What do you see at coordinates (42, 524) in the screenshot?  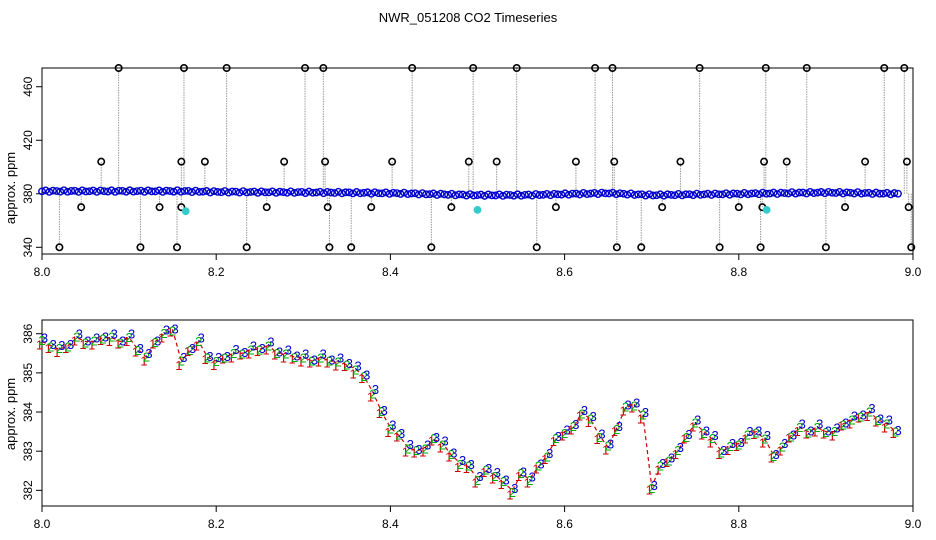 I see `x-tick-label: 8.0` at bounding box center [42, 524].